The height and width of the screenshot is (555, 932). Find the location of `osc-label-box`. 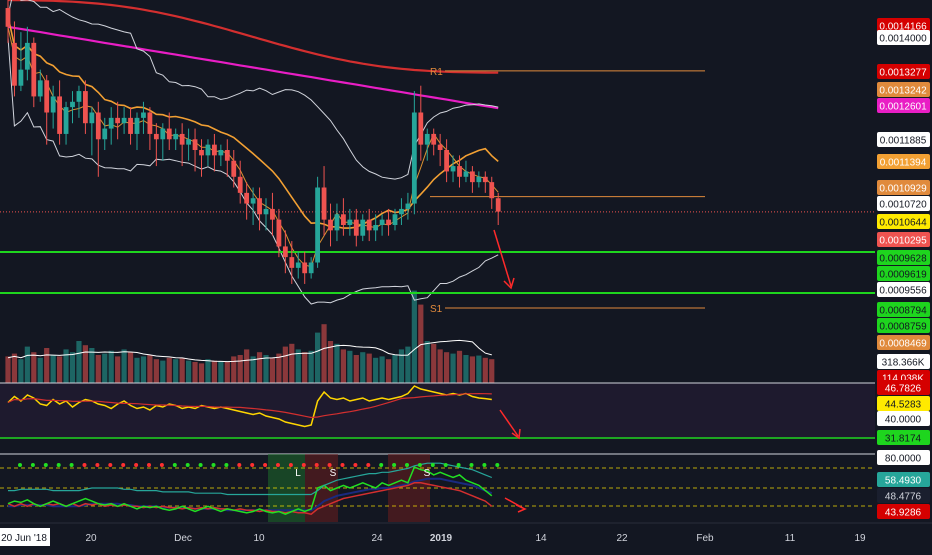

osc-label-box is located at coordinates (903, 457).